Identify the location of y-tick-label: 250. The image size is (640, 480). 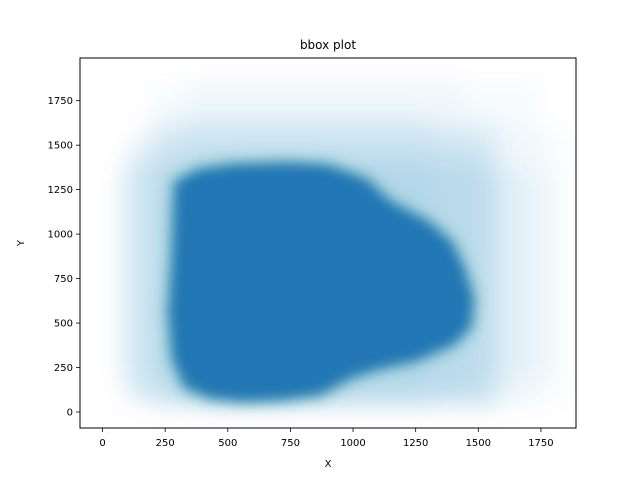
(63, 368).